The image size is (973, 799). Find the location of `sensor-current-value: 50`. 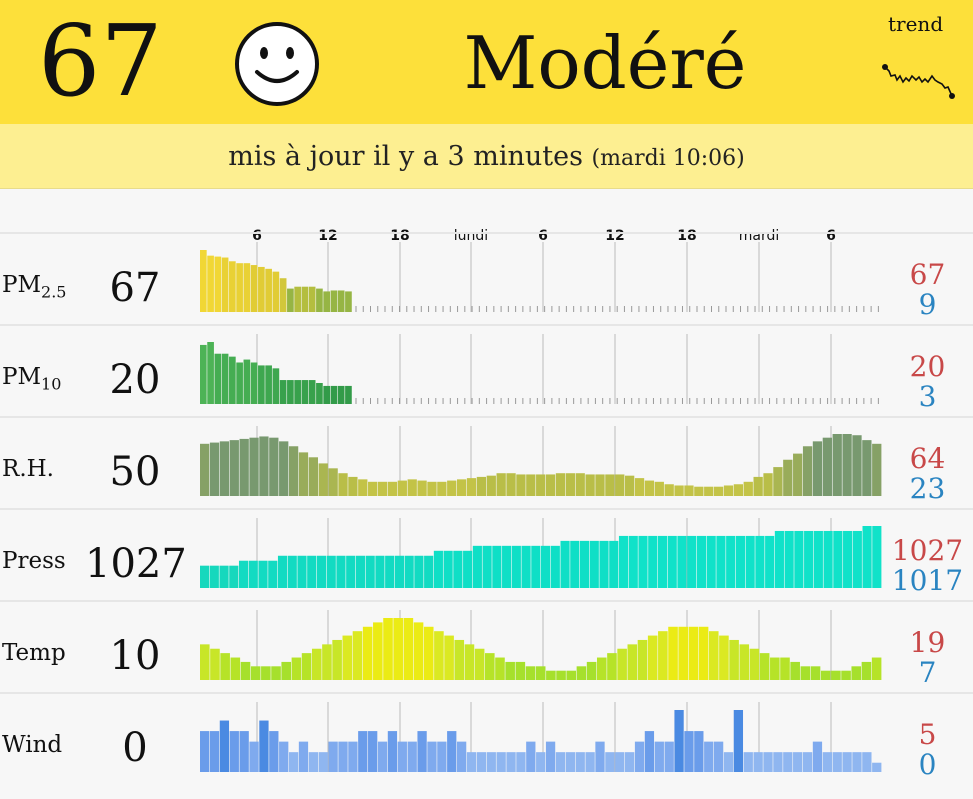

sensor-current-value: 50 is located at coordinates (135, 472).